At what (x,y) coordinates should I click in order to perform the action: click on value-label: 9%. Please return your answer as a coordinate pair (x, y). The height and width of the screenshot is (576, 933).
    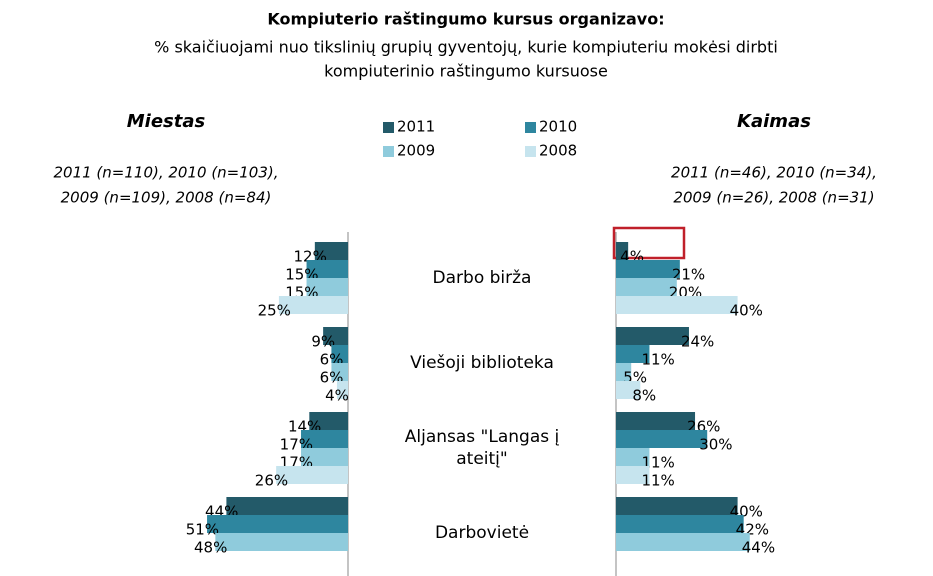
    Looking at the image, I should click on (323, 342).